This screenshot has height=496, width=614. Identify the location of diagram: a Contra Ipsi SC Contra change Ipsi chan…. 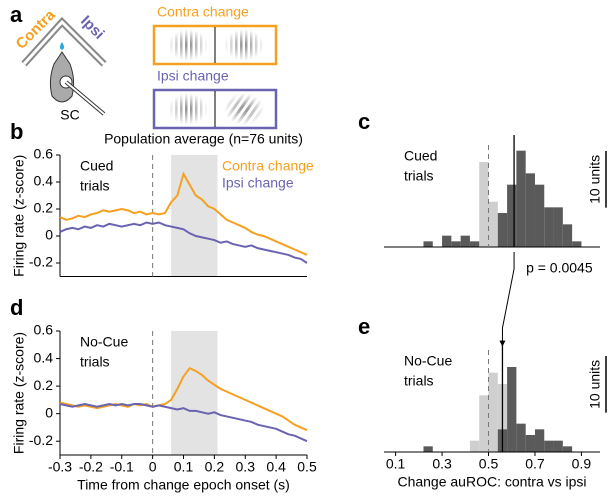
(144, 66).